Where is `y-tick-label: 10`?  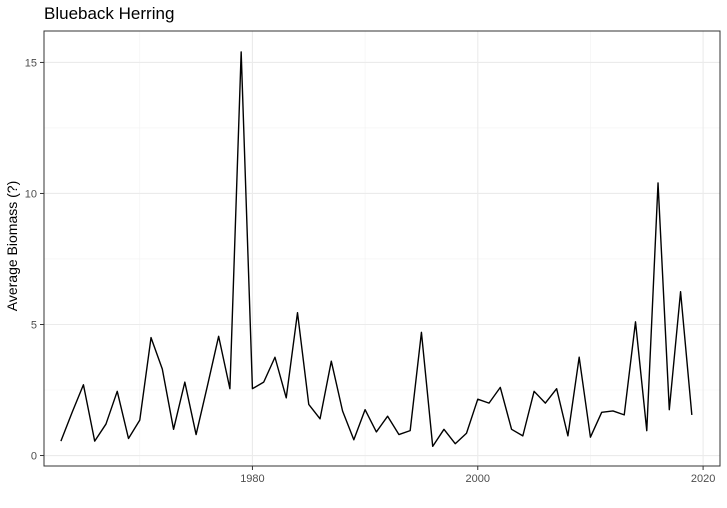
y-tick-label: 10 is located at coordinates (31, 194).